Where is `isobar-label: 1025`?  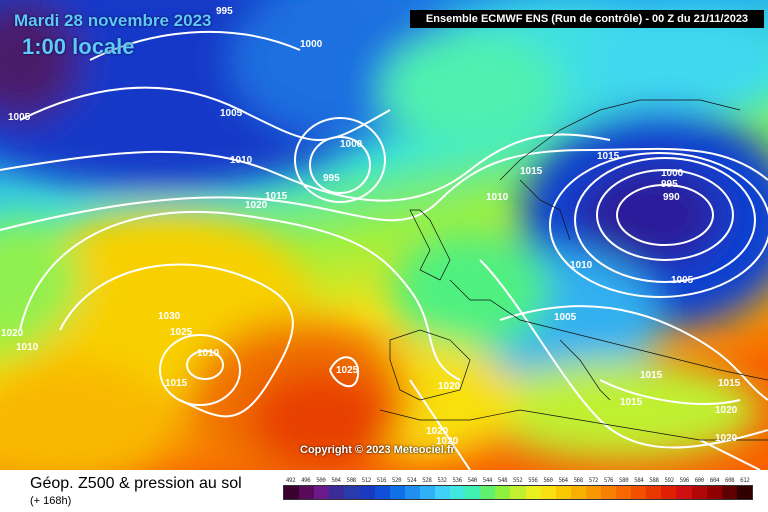 isobar-label: 1025 is located at coordinates (347, 370).